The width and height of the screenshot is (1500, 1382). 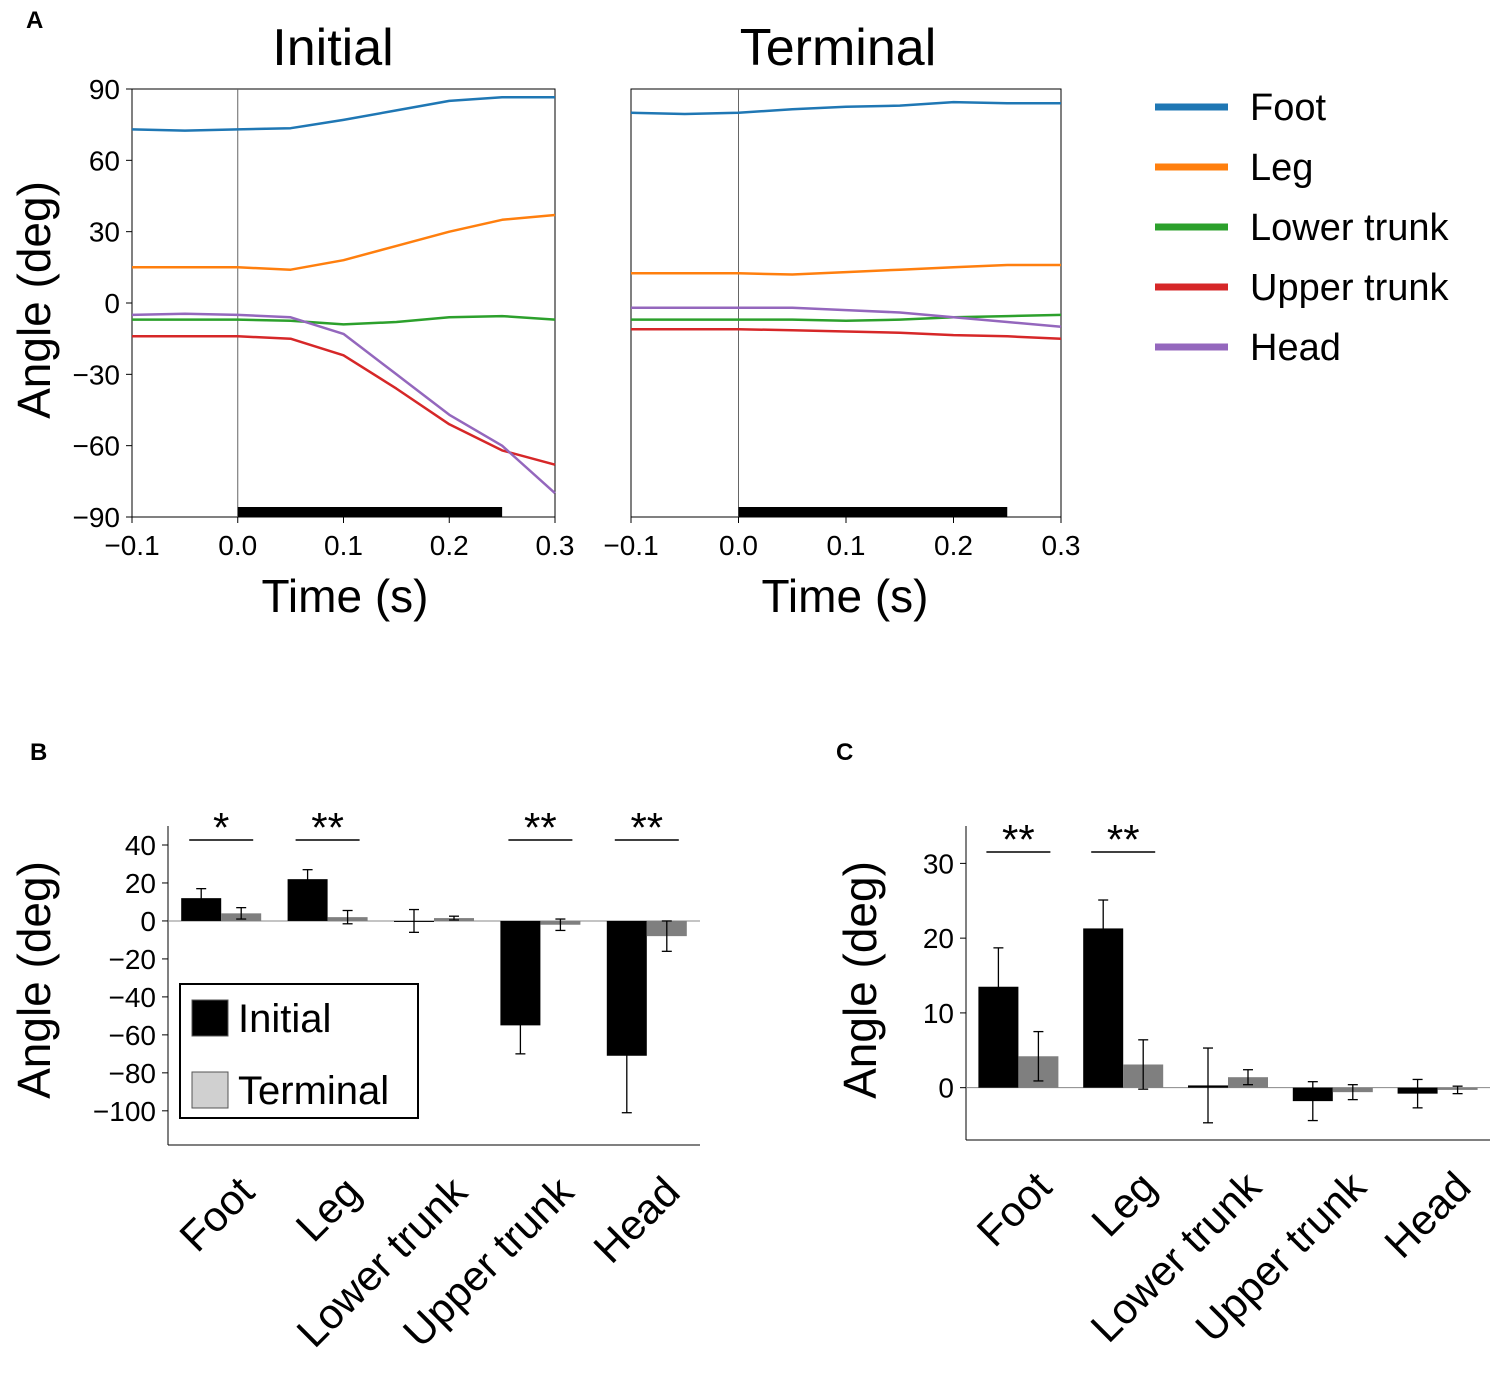 I want to click on a1-series-lower-trunk, so click(x=344, y=320).